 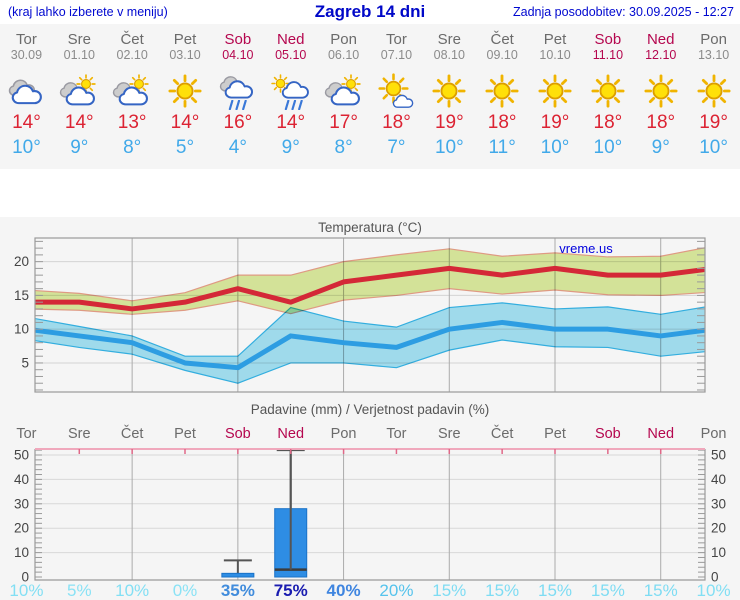 What do you see at coordinates (79, 590) in the screenshot?
I see `precip-probability: 5%` at bounding box center [79, 590].